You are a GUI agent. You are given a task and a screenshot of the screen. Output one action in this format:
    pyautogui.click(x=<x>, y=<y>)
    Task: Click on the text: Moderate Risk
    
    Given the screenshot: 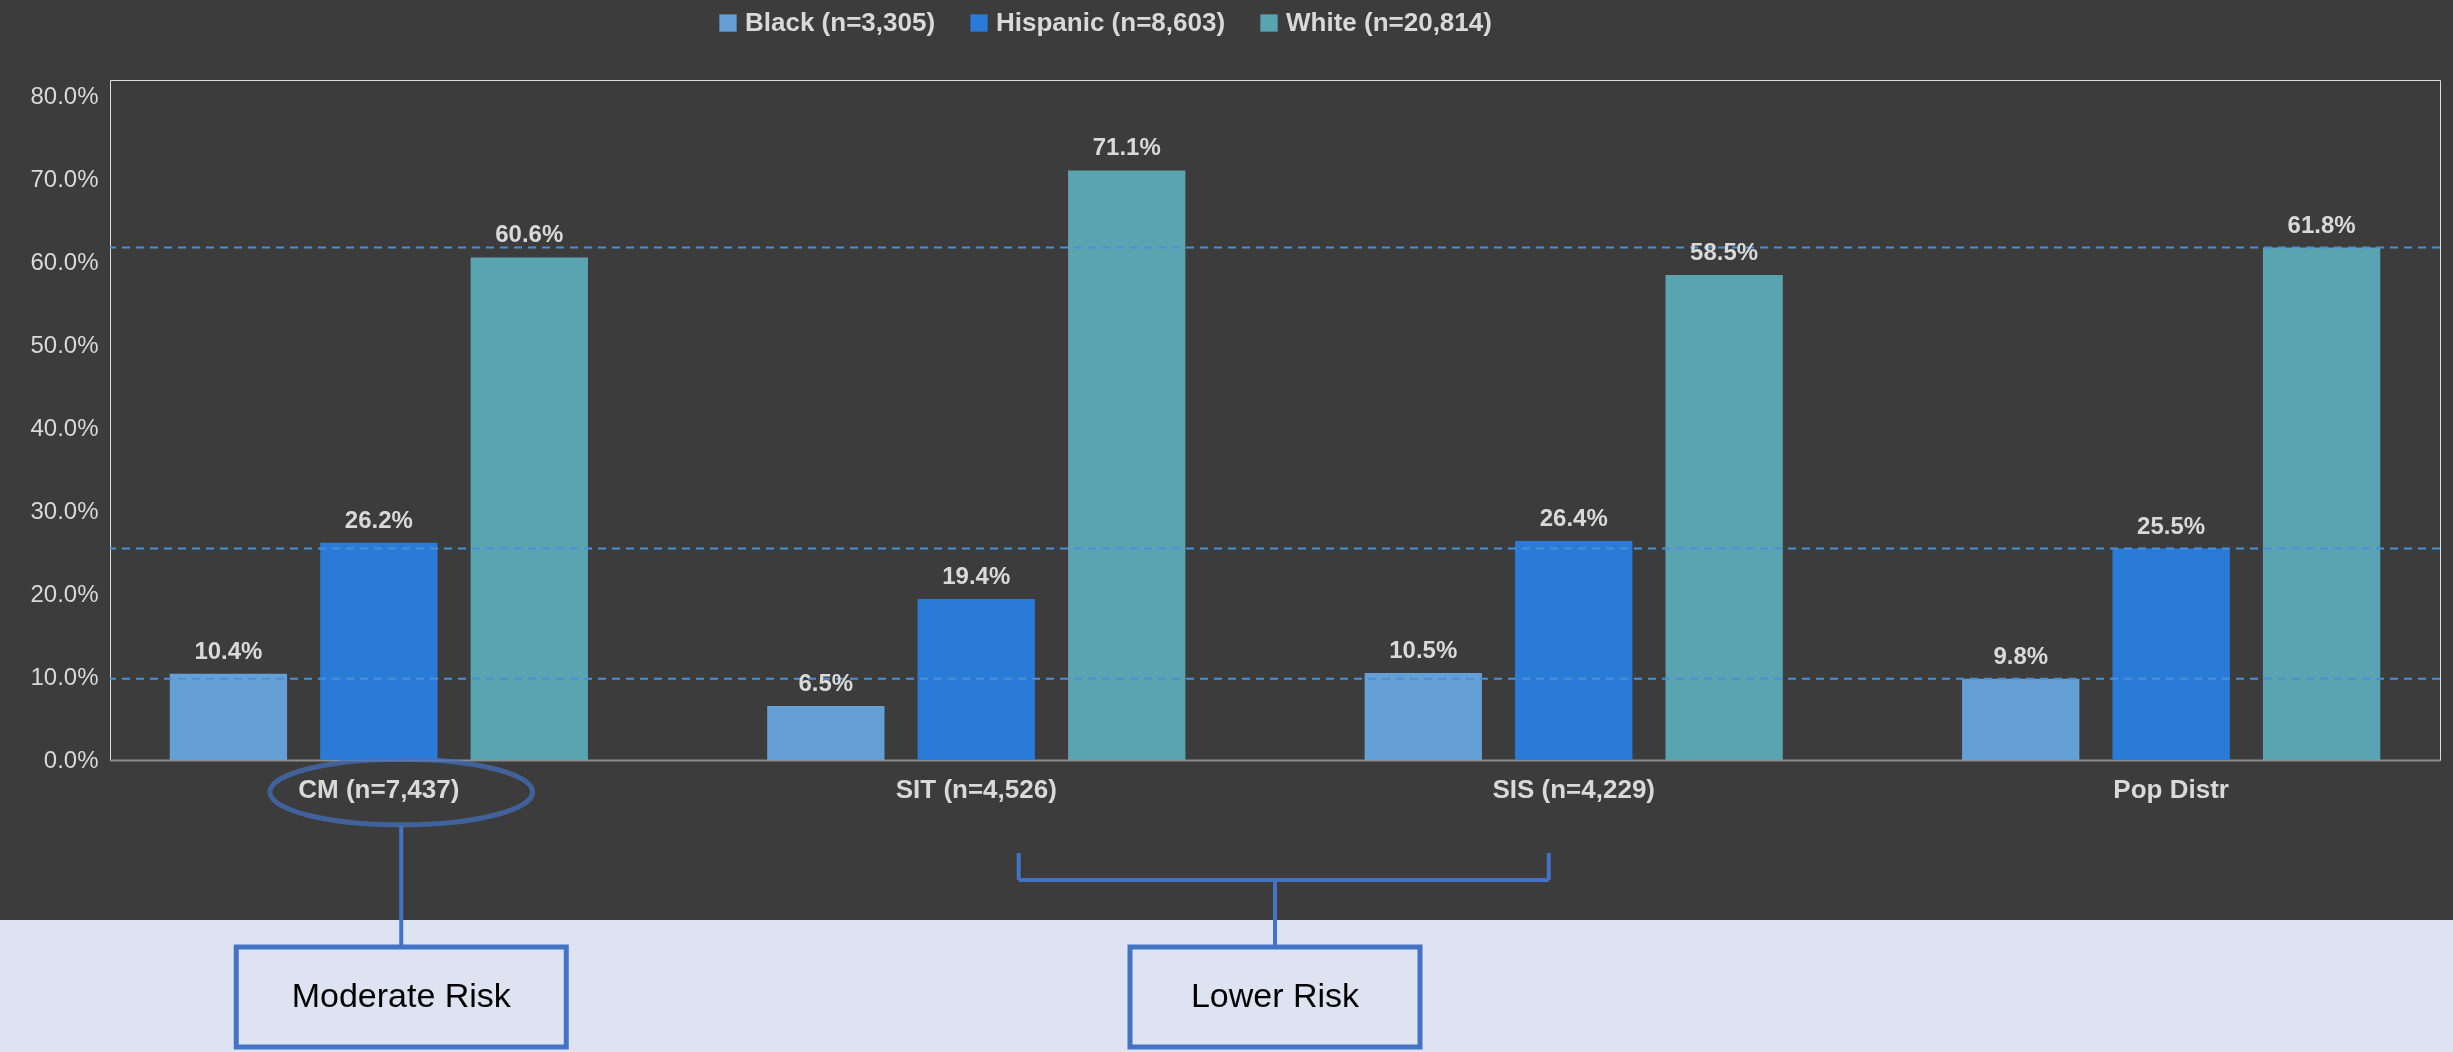 What is the action you would take?
    pyautogui.click(x=401, y=995)
    